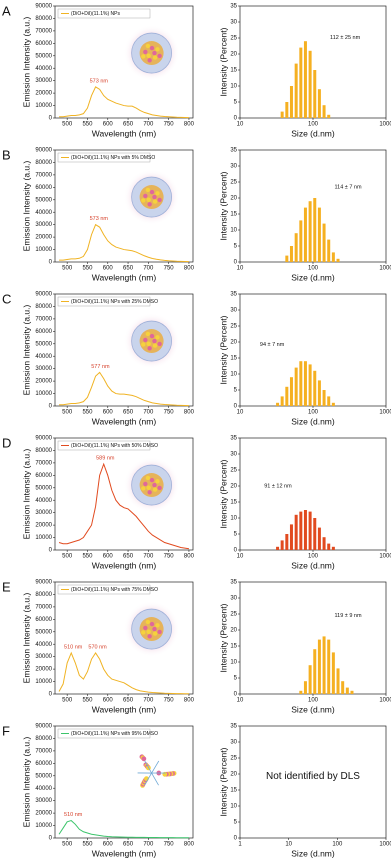 The height and width of the screenshot is (864, 391). I want to click on y-tick-label: 10, so click(233, 375).